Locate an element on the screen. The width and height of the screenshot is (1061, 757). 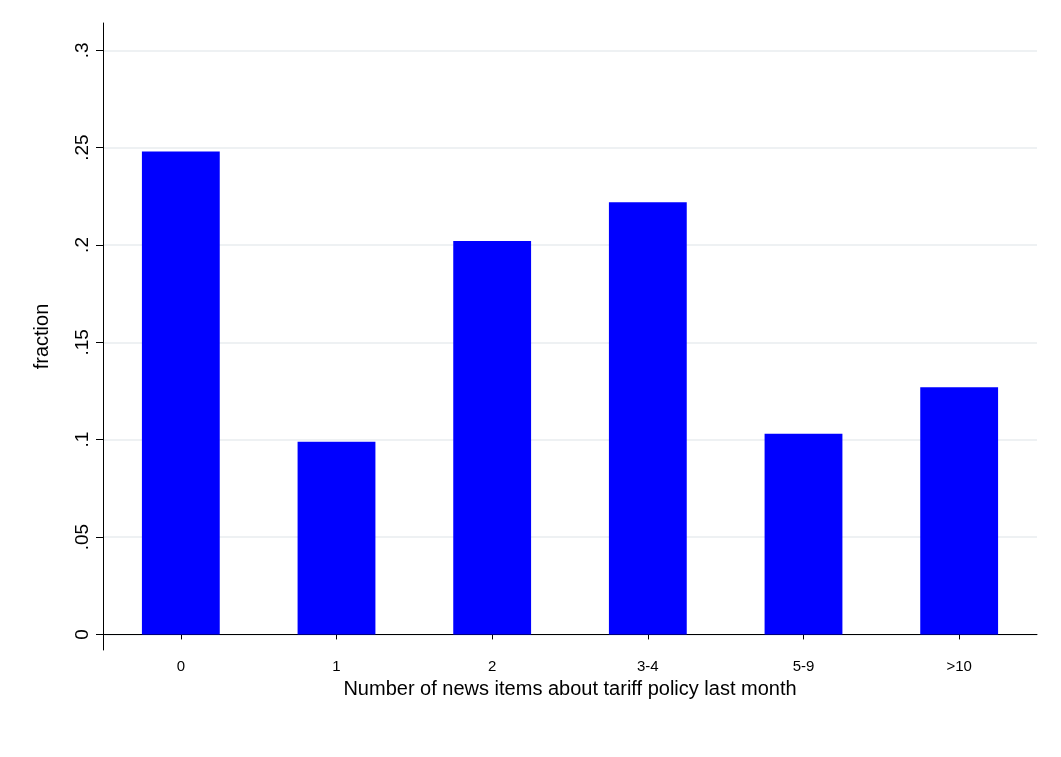
x-tick-label: 0 is located at coordinates (181, 665).